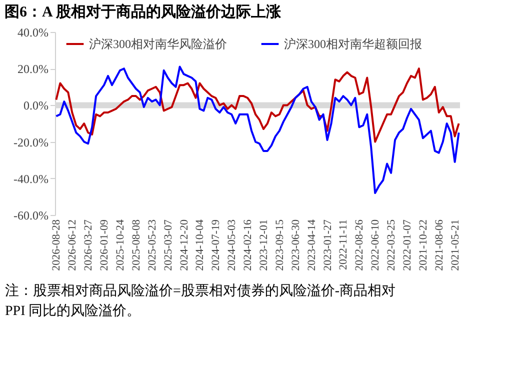 This screenshot has height=374, width=510. Describe the element at coordinates (312, 245) in the screenshot. I see `x-tick-label: 2023-04-14` at that location.